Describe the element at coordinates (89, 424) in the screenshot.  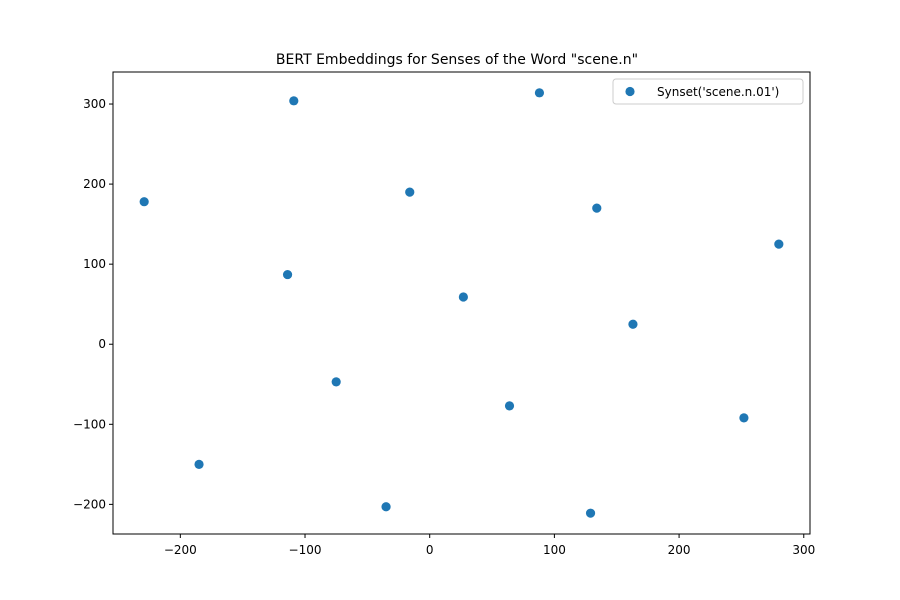
I see `y-tick-label: −100` at that location.